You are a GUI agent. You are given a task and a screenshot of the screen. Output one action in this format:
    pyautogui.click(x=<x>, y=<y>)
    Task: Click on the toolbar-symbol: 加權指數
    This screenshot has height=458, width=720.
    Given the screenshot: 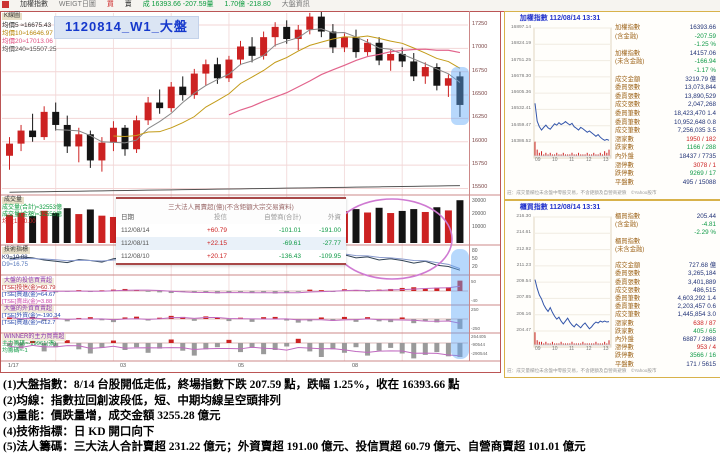 What is the action you would take?
    pyautogui.click(x=33, y=4)
    